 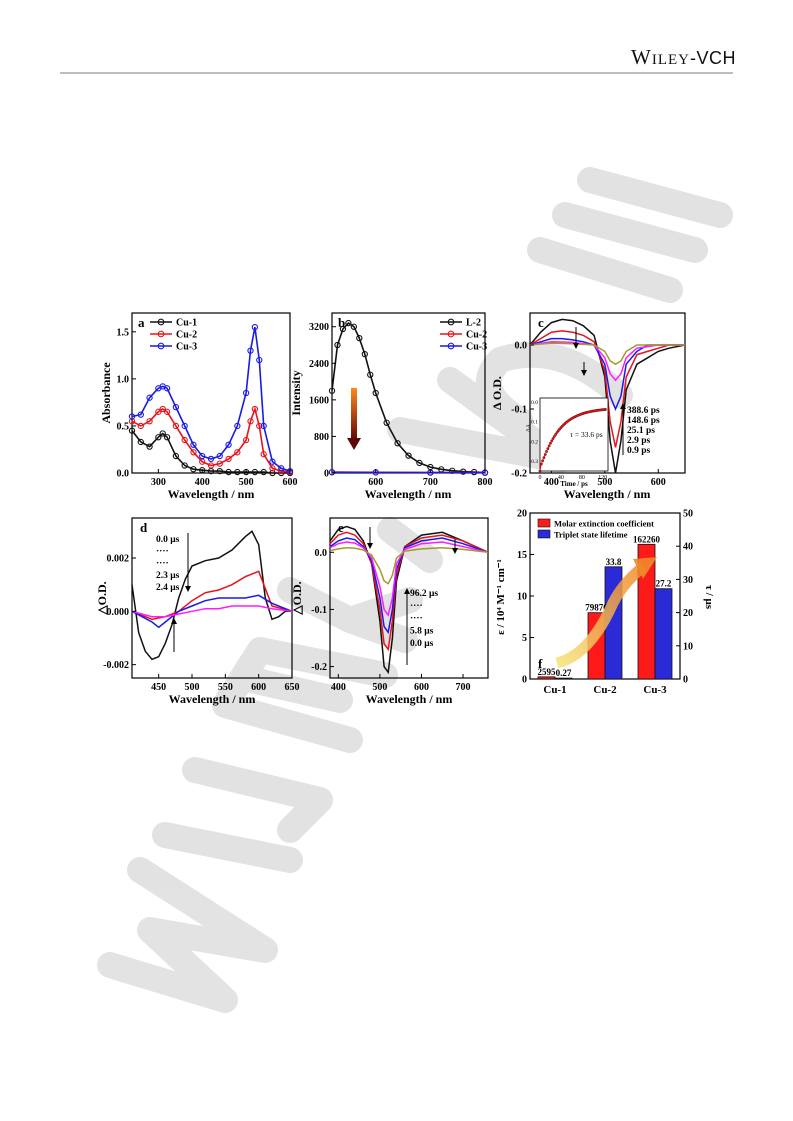 What do you see at coordinates (409, 565) in the screenshot?
I see `e-series-4-line` at bounding box center [409, 565].